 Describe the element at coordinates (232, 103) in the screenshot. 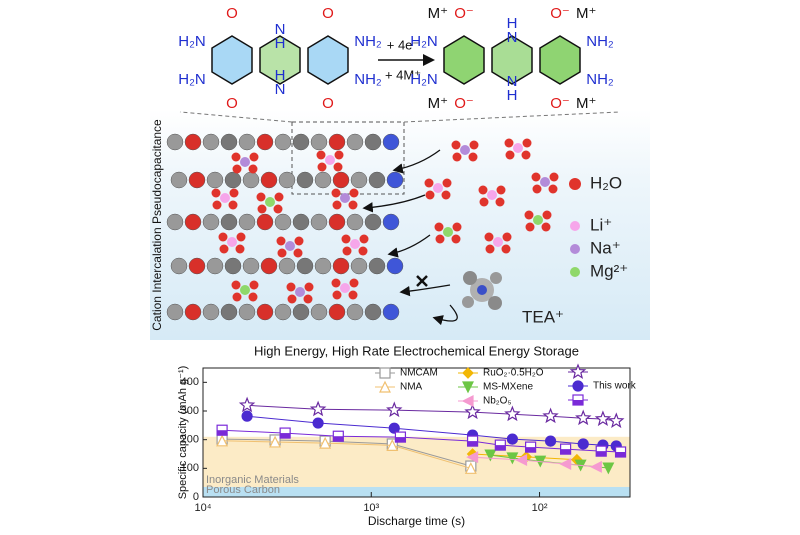

I see `atom-label: O` at that location.